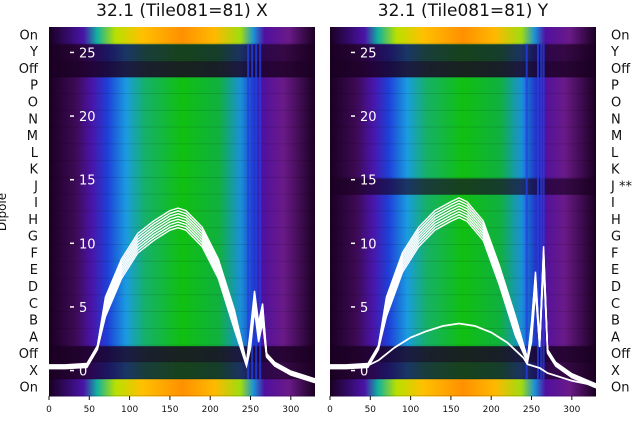  I want to click on y-axis-label: Dipole, so click(4, 212).